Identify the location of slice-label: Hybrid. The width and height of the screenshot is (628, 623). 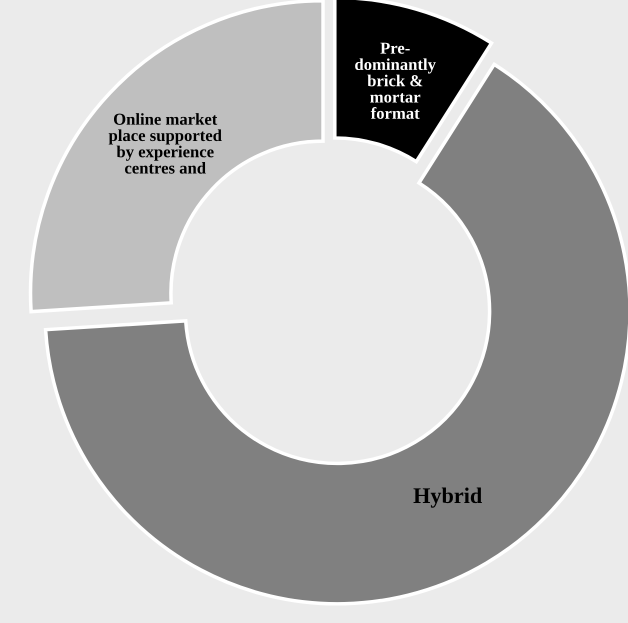
(447, 498).